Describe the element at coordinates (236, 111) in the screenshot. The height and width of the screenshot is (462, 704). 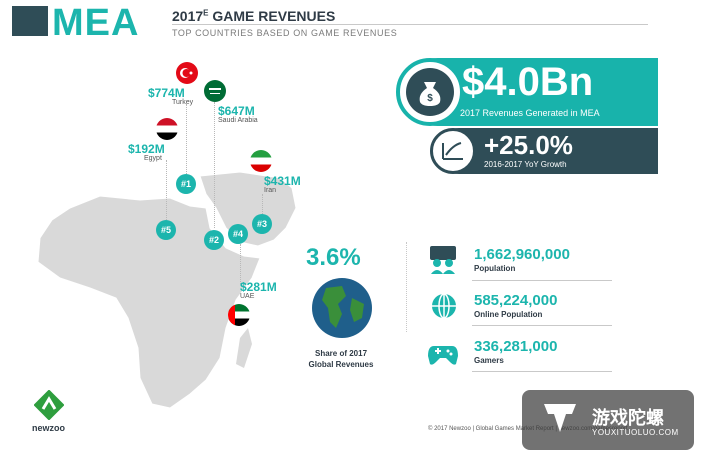
I see `saudi-arabia-value: $647M` at that location.